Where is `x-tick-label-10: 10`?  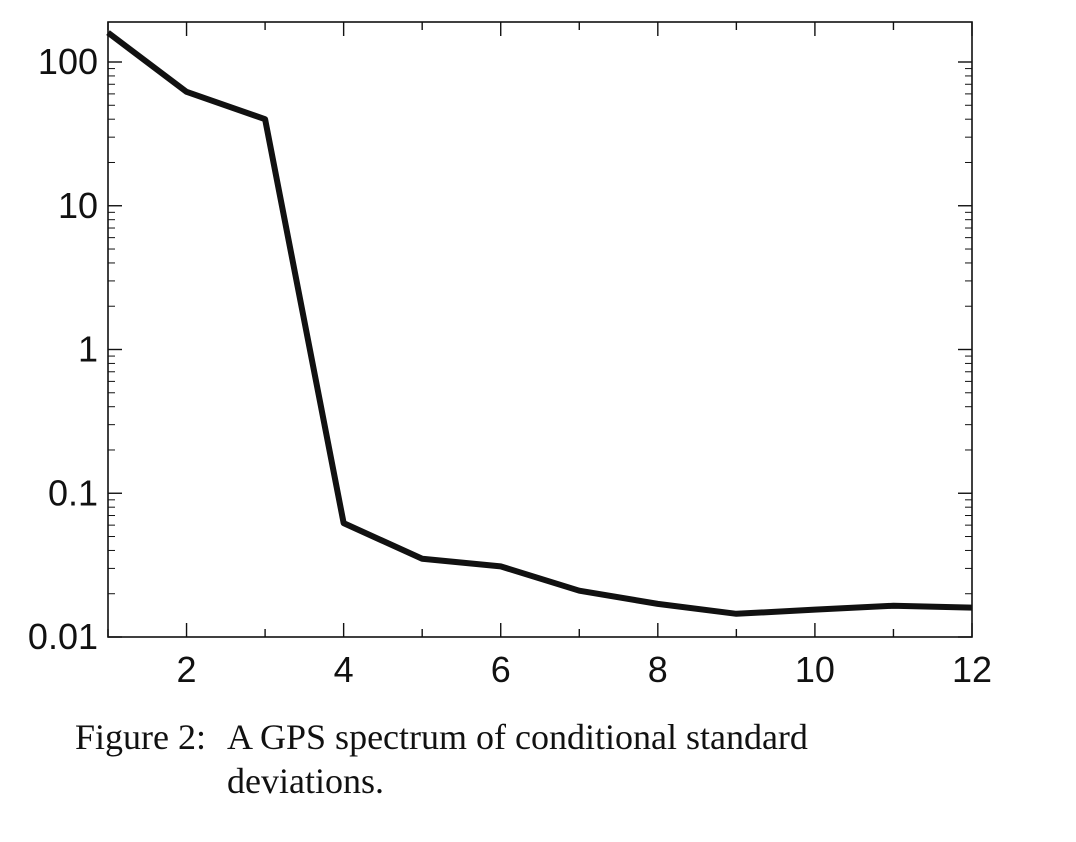 x-tick-label-10: 10 is located at coordinates (815, 669).